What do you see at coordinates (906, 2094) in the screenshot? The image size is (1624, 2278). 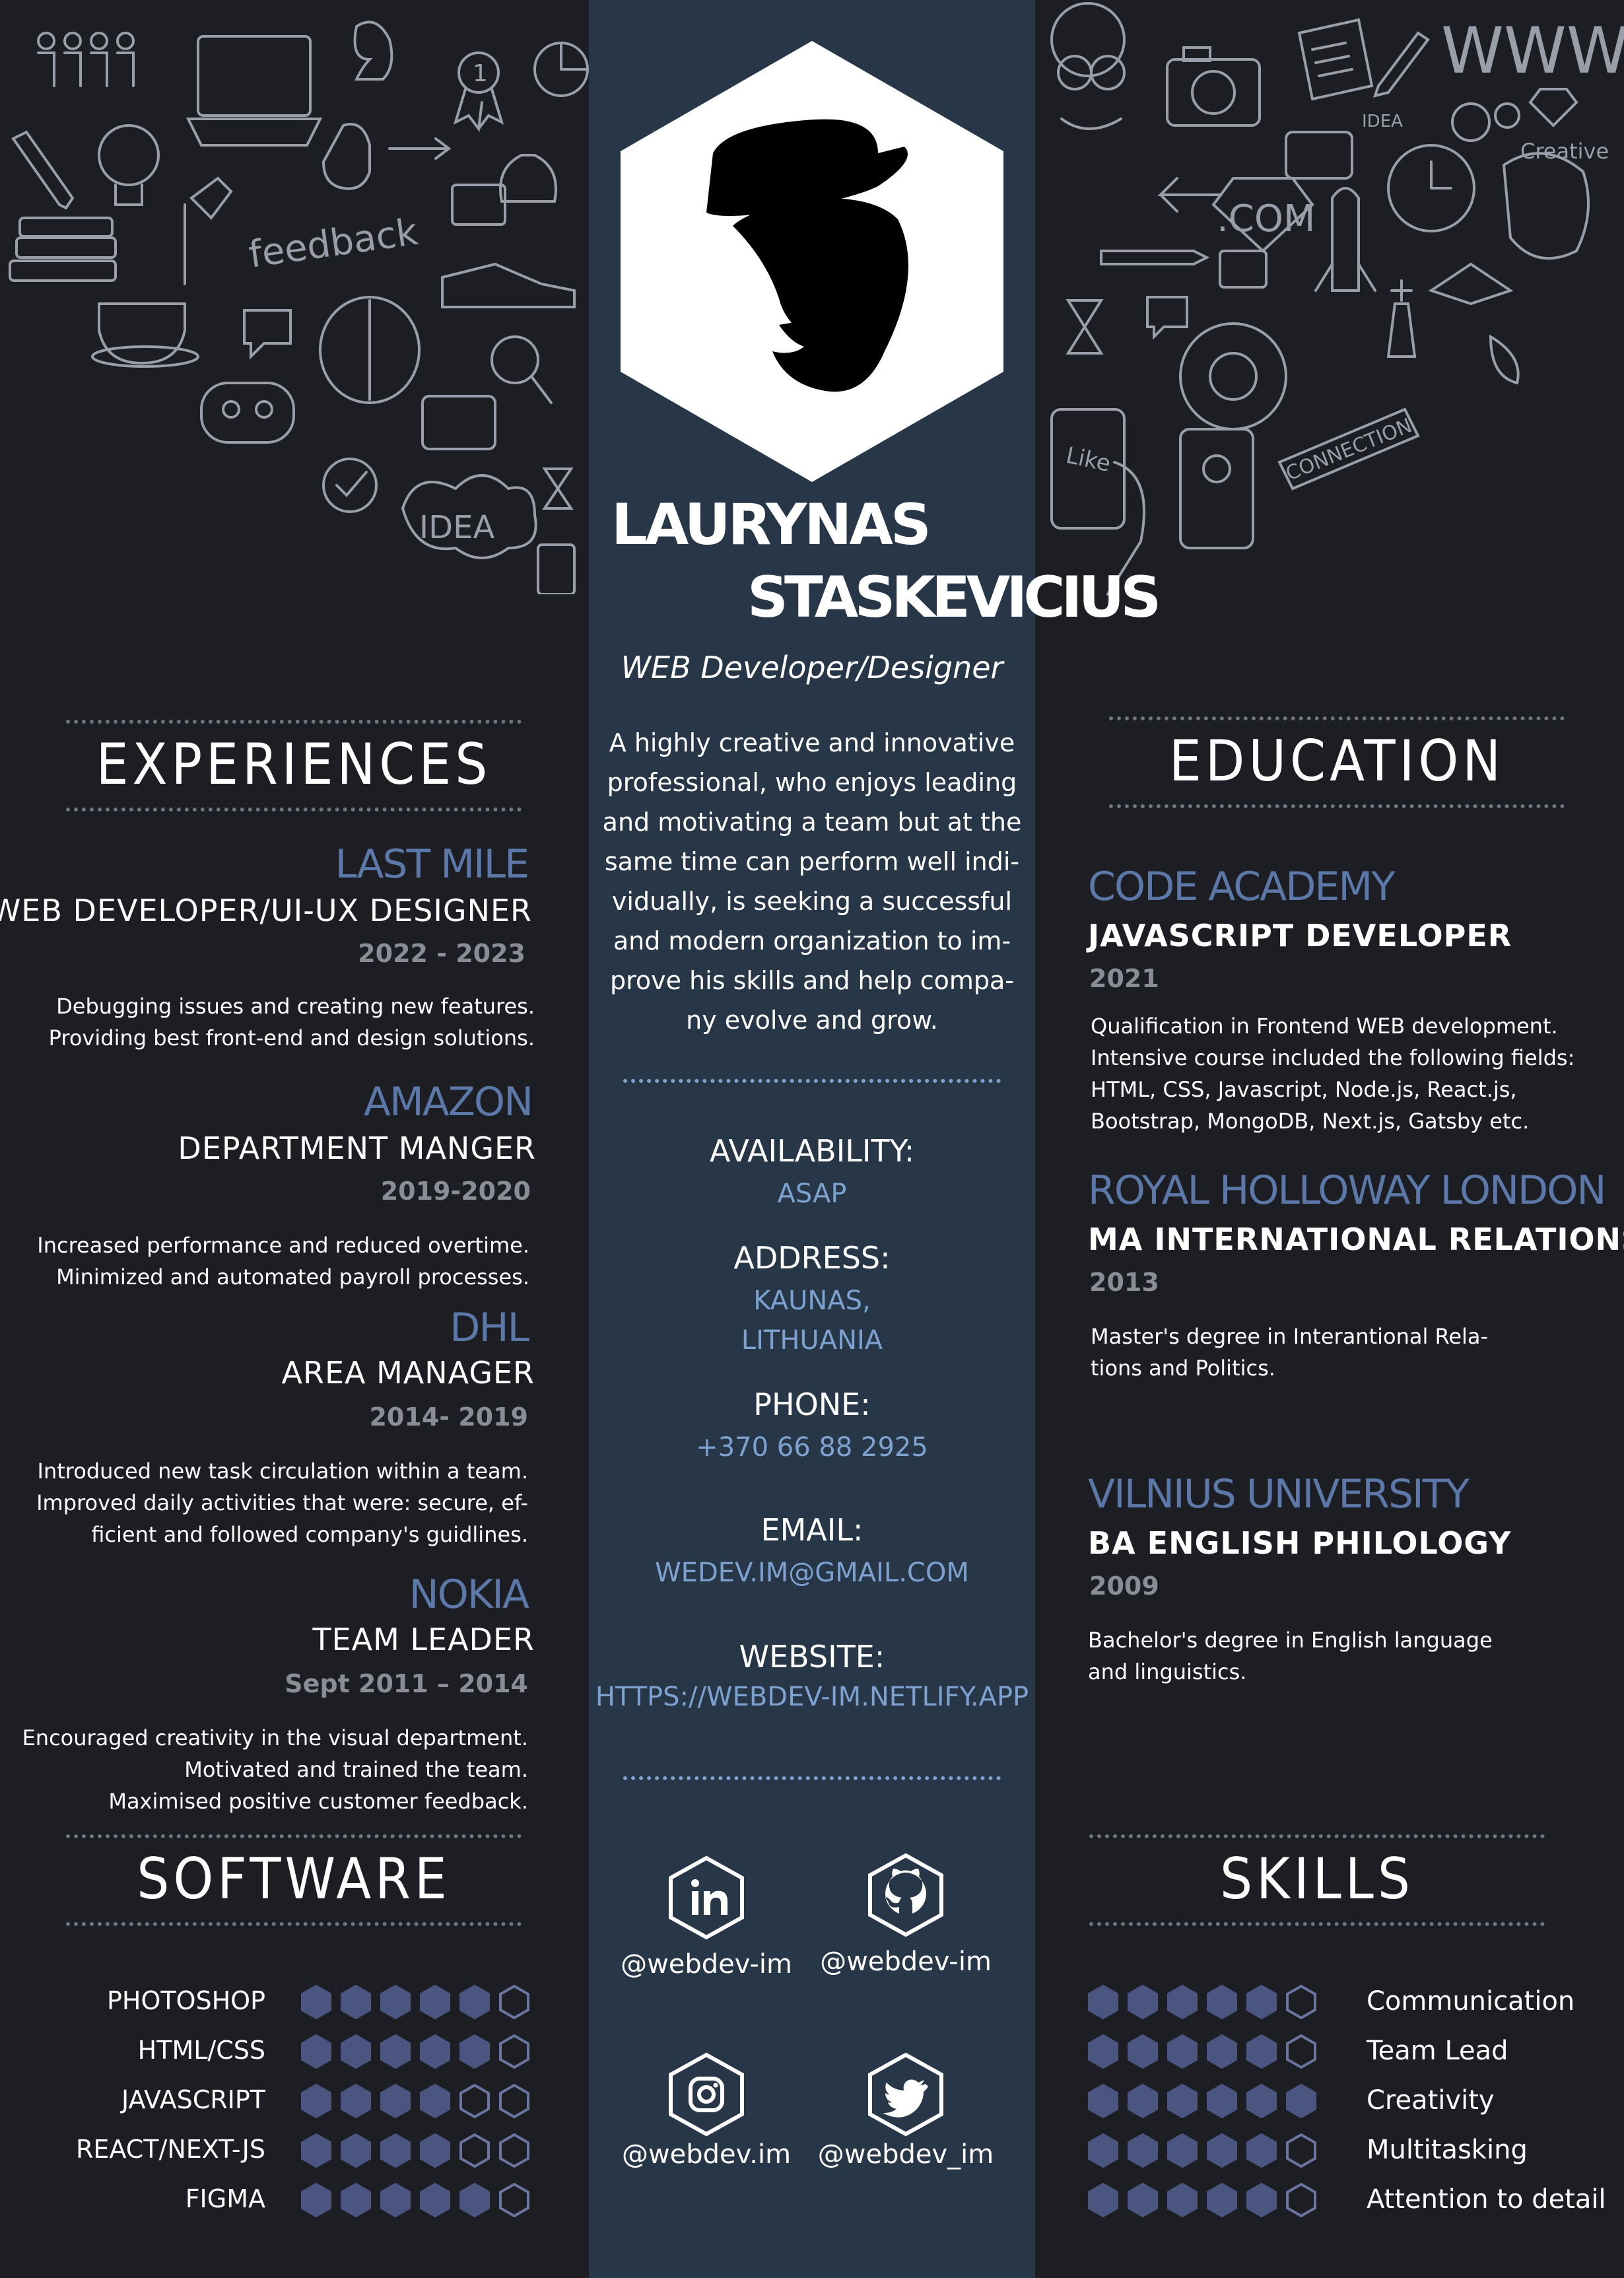 I see `twitter-icon` at bounding box center [906, 2094].